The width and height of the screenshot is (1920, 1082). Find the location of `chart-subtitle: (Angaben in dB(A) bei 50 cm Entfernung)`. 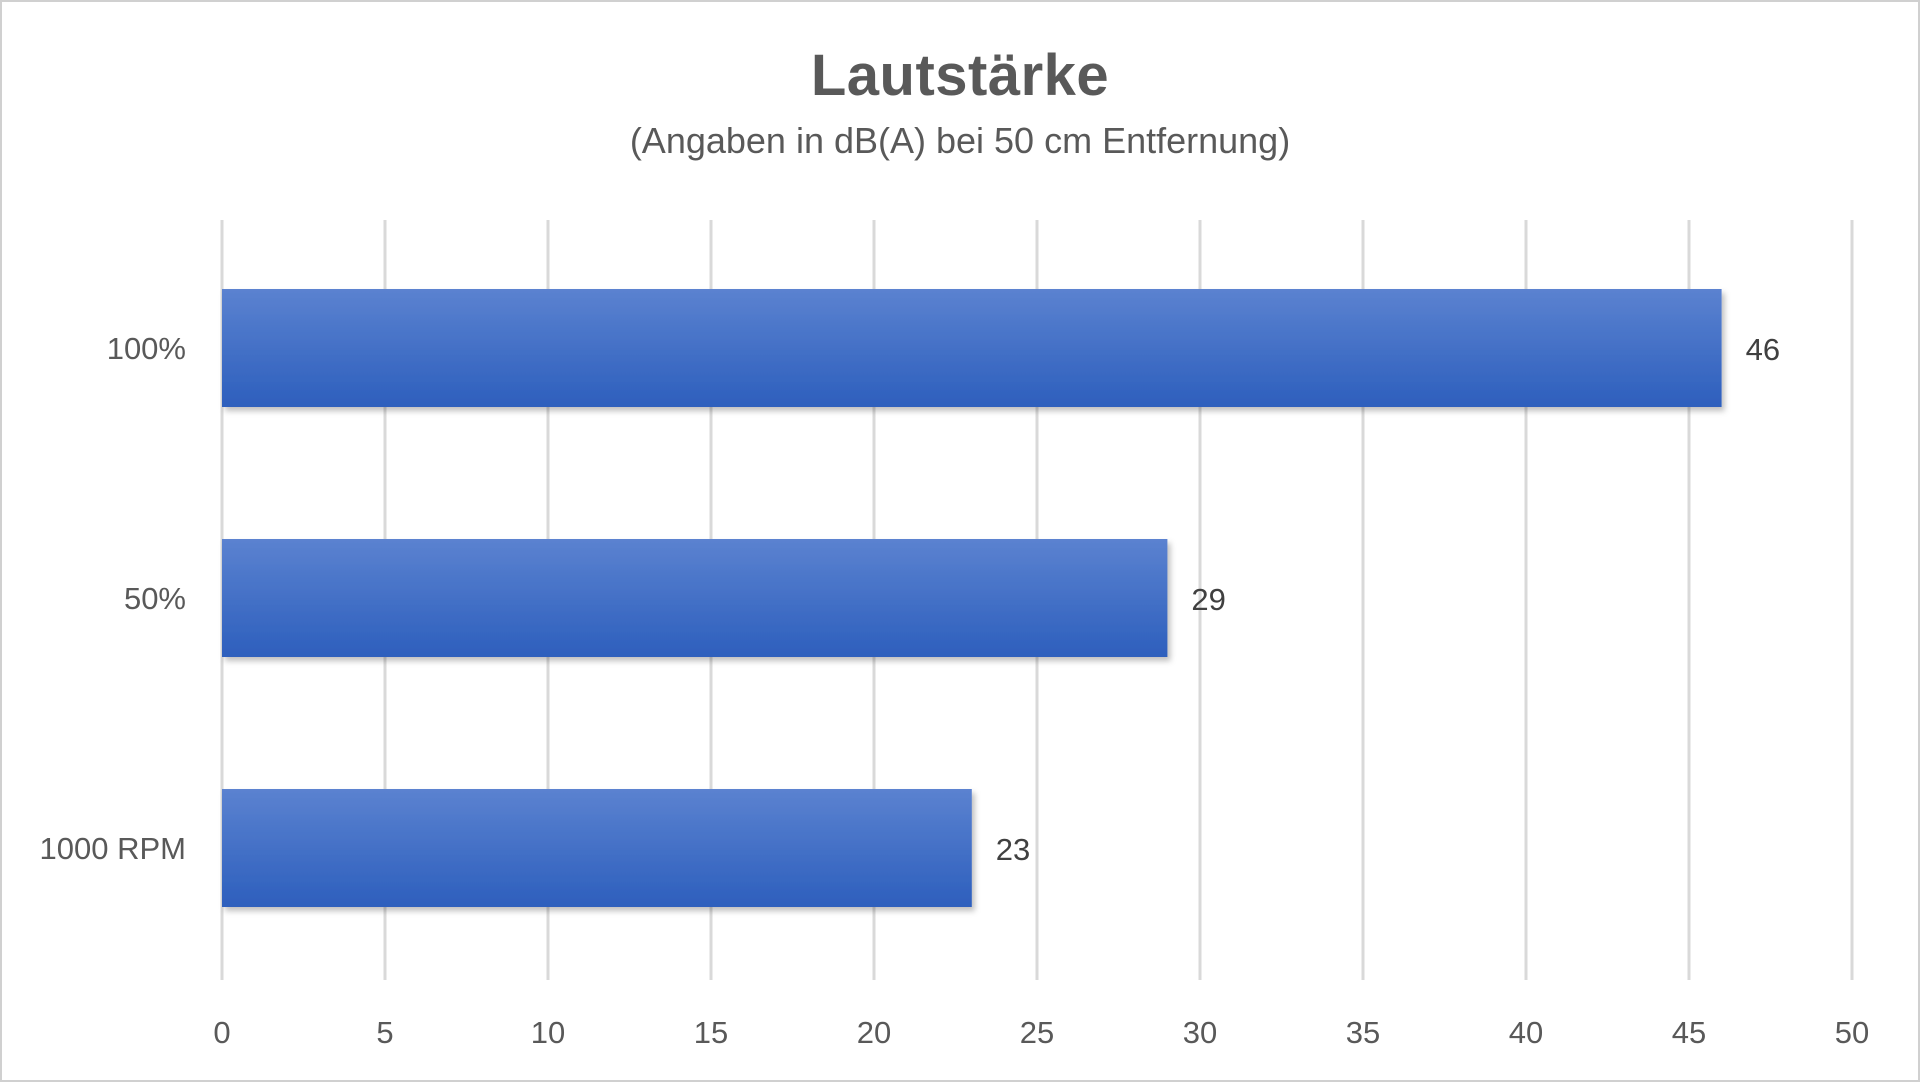

chart-subtitle: (Angaben in dB(A) bei 50 cm Entfernung) is located at coordinates (960, 140).